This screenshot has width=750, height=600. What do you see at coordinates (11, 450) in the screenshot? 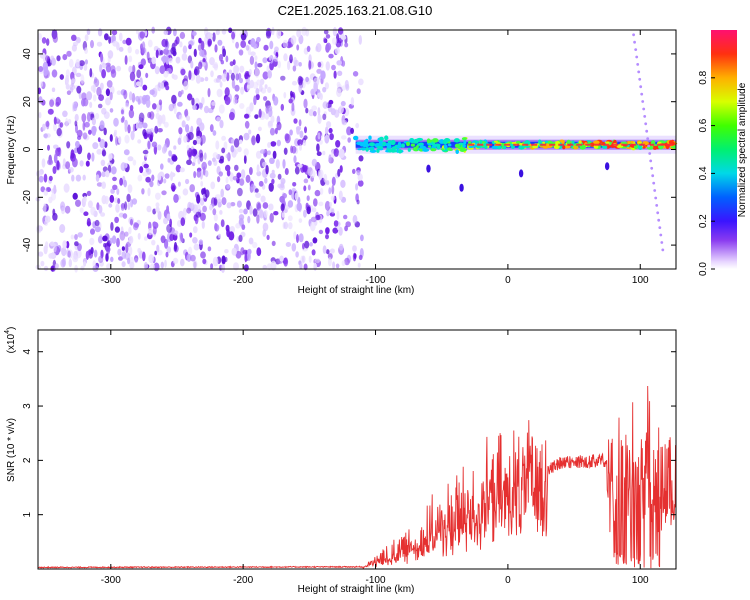
I see `snr-y-axis-label: SNR (10 * v/v)` at bounding box center [11, 450].